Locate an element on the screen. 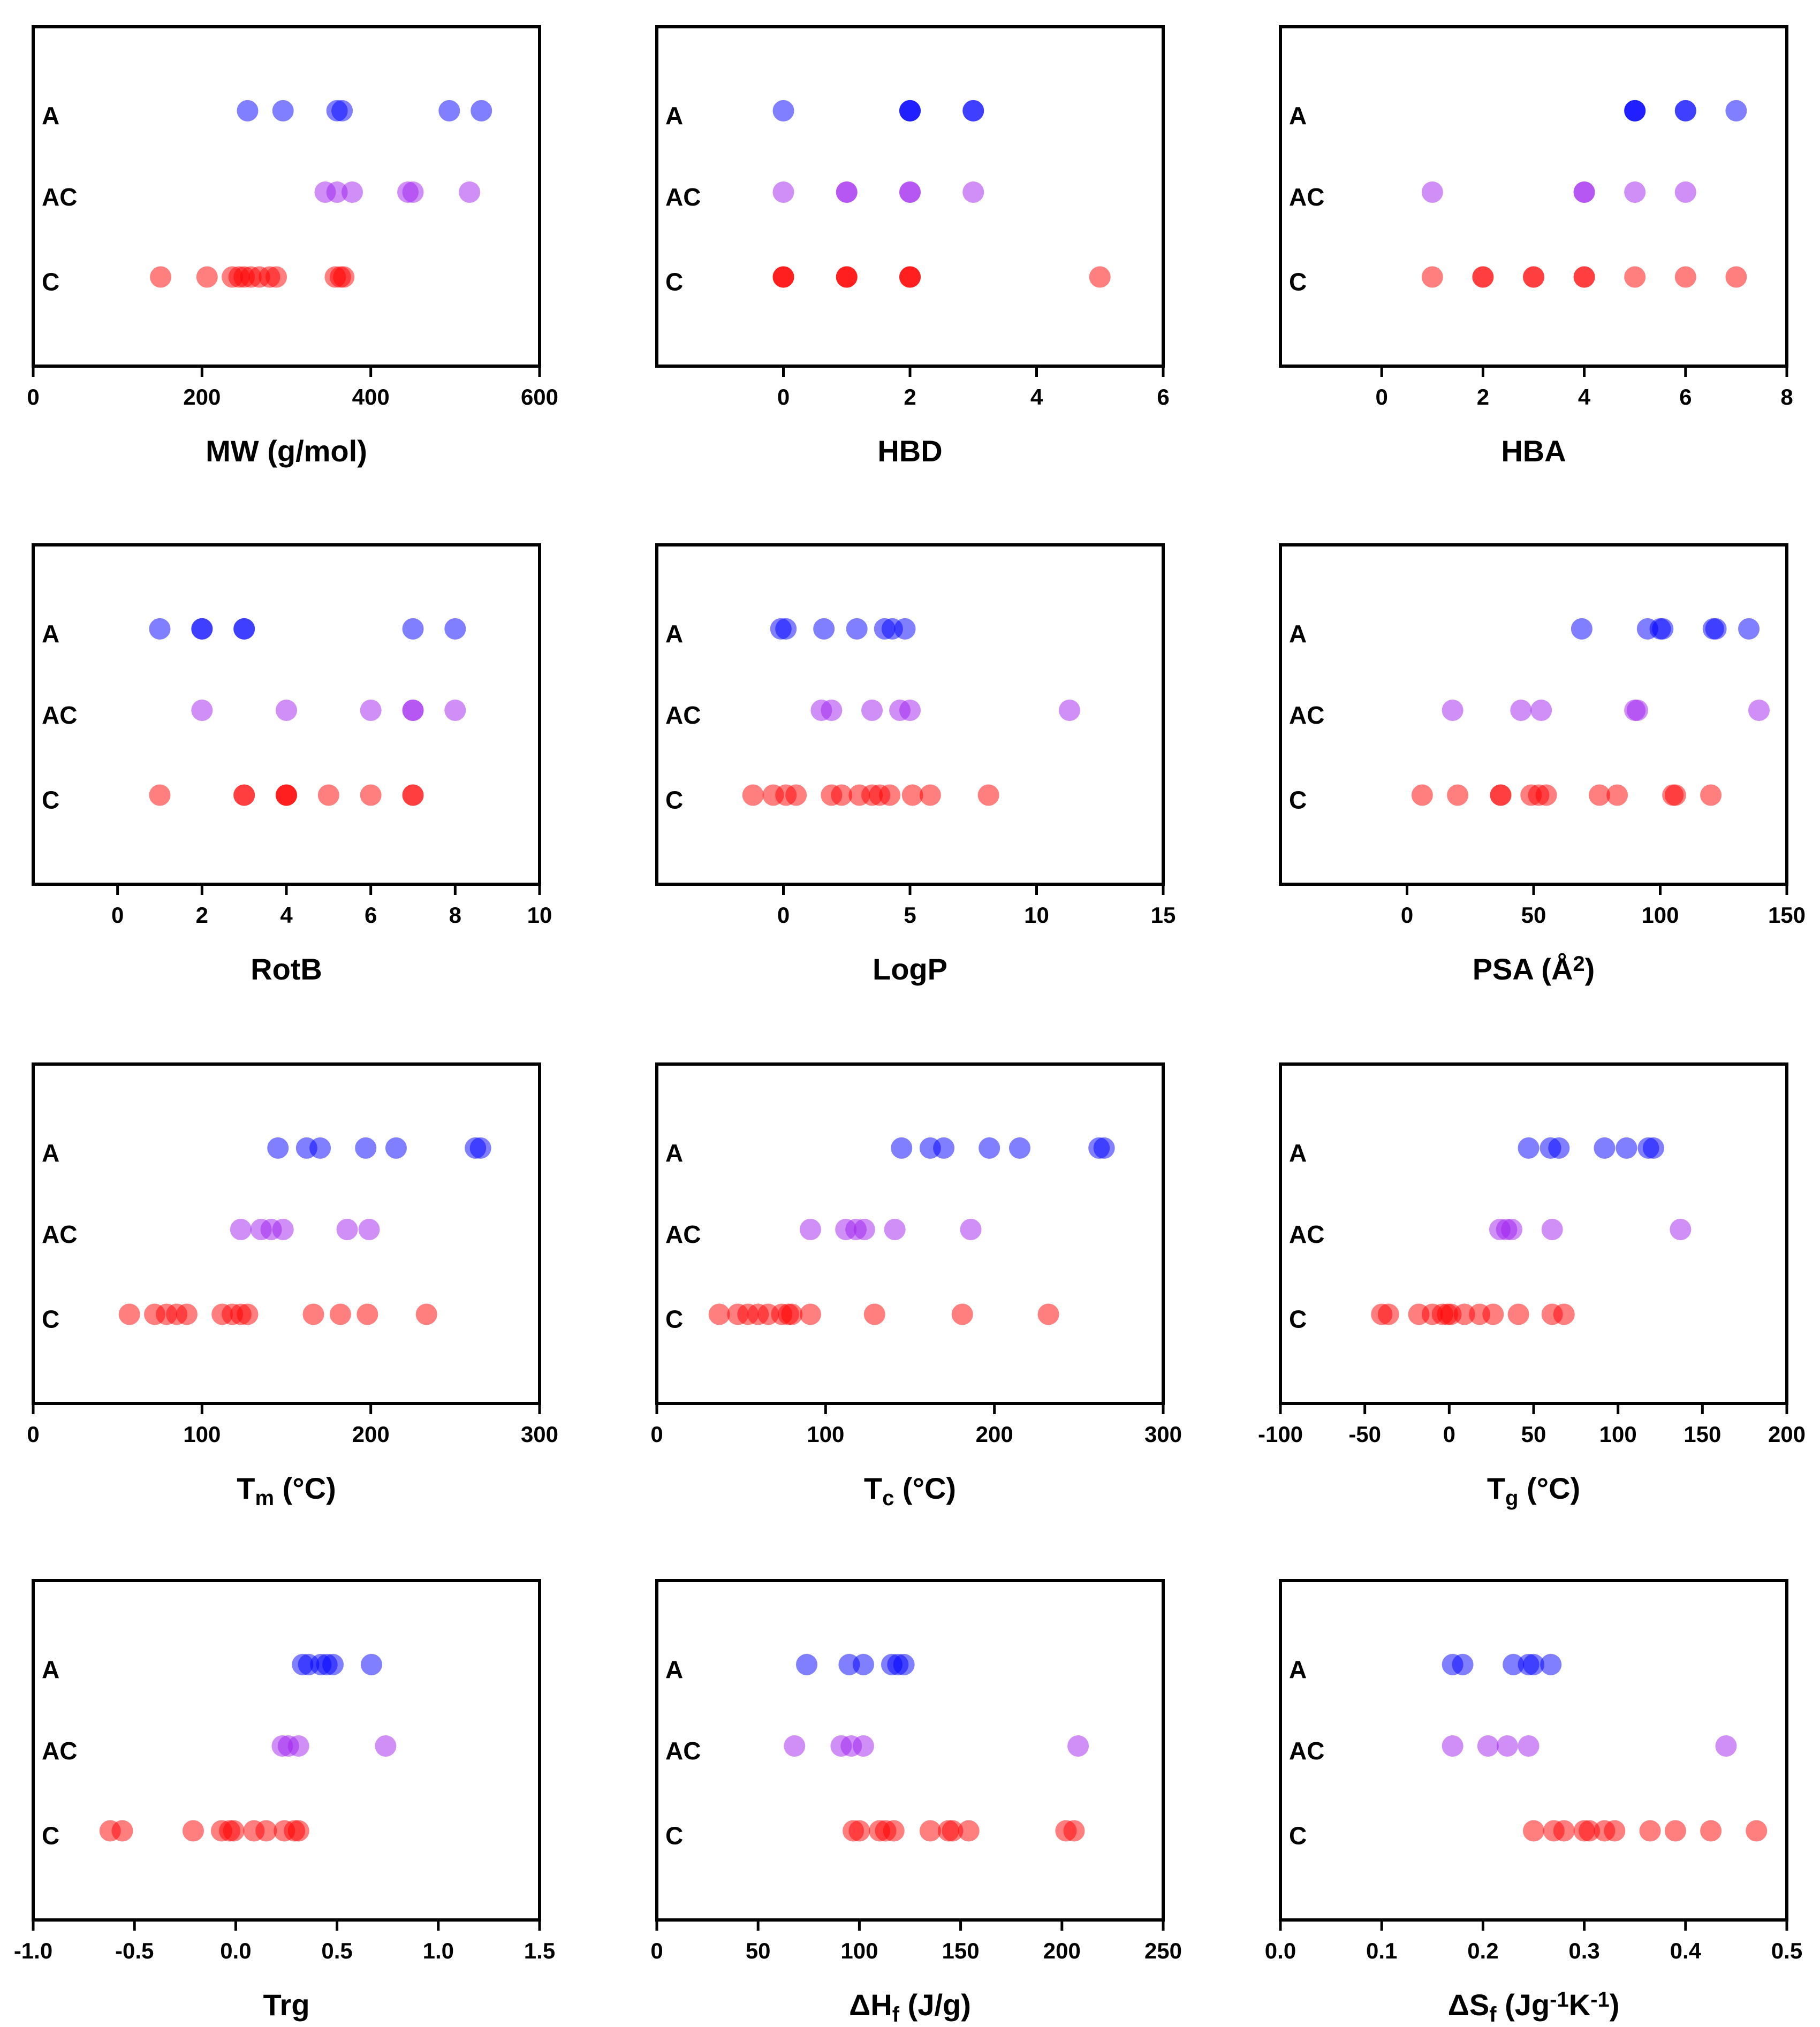 The height and width of the screenshot is (2027, 1820). x-tick-label: 10 is located at coordinates (539, 915).